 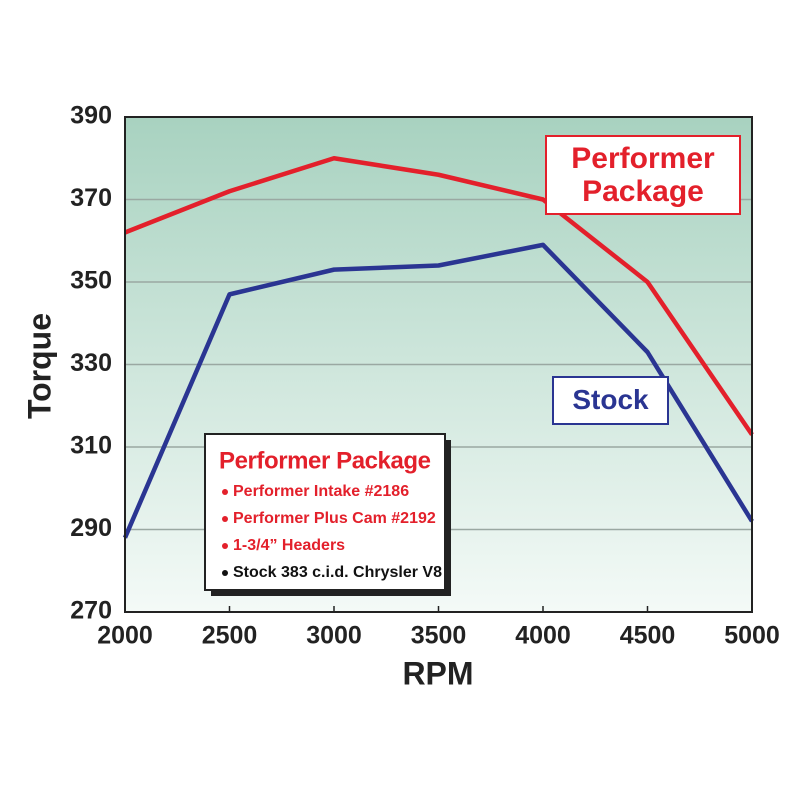 I want to click on y-tick-label: 310, so click(x=91, y=446).